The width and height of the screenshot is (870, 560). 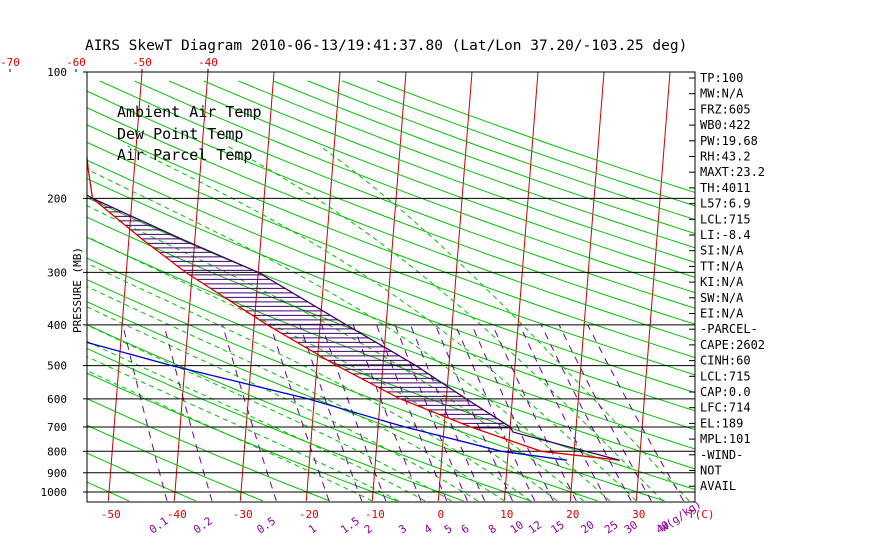 What do you see at coordinates (57, 198) in the screenshot?
I see `pressure-tick-label: 200` at bounding box center [57, 198].